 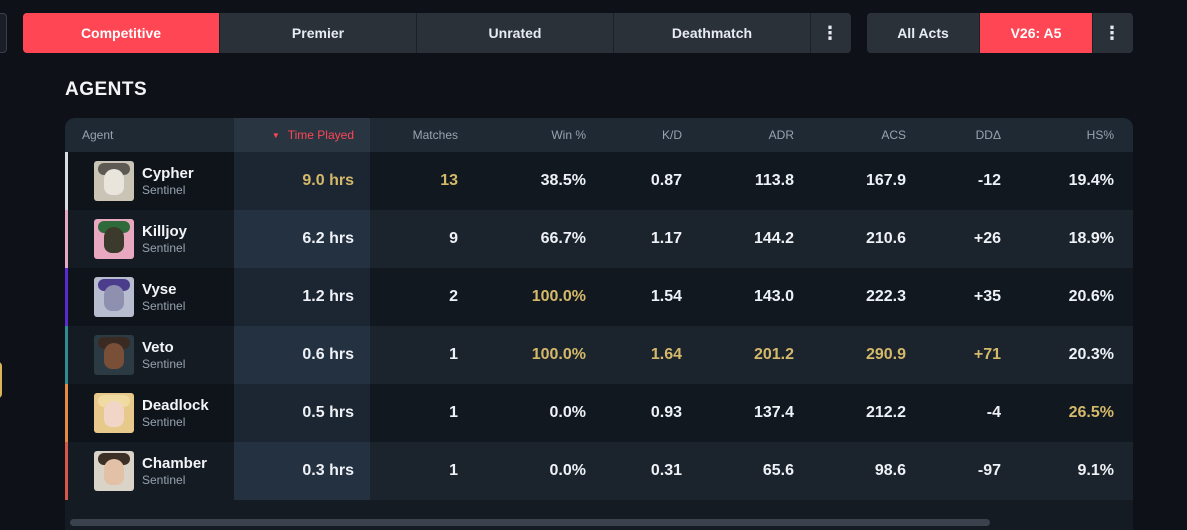 I want to click on more-modes-icon: ⋮, so click(x=830, y=33).